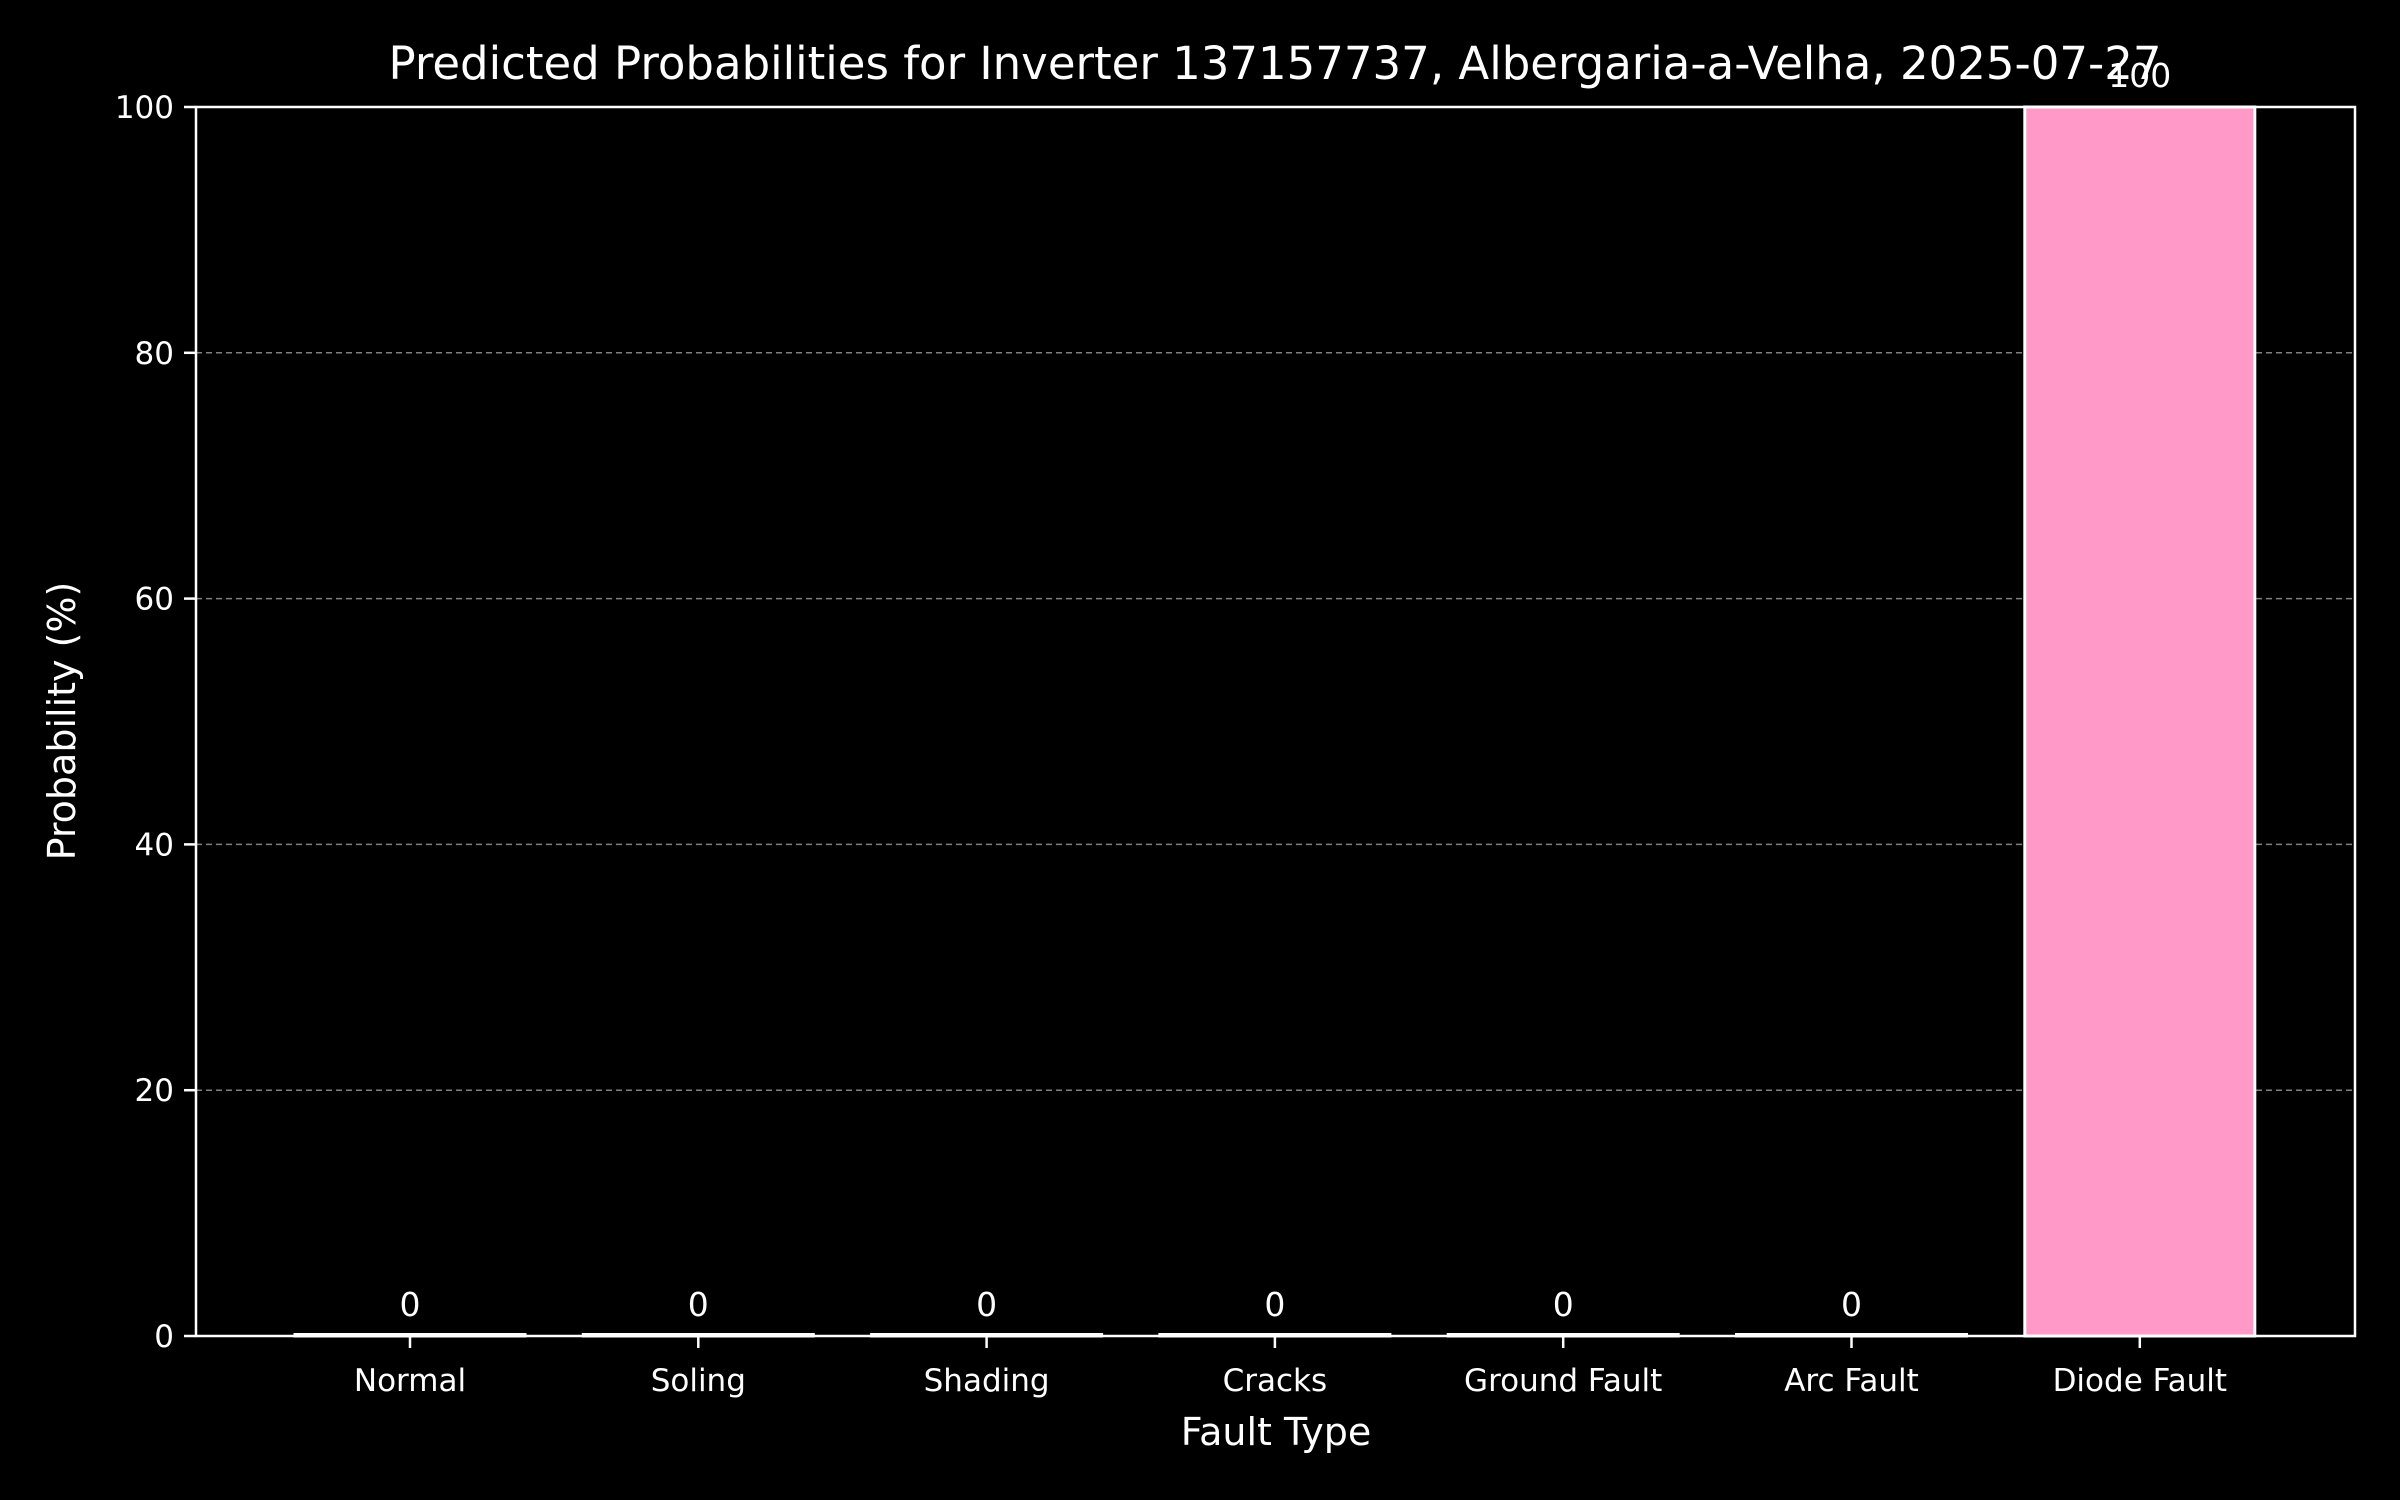 The image size is (2400, 1500). What do you see at coordinates (144, 108) in the screenshot?
I see `y-tick-label: 100` at bounding box center [144, 108].